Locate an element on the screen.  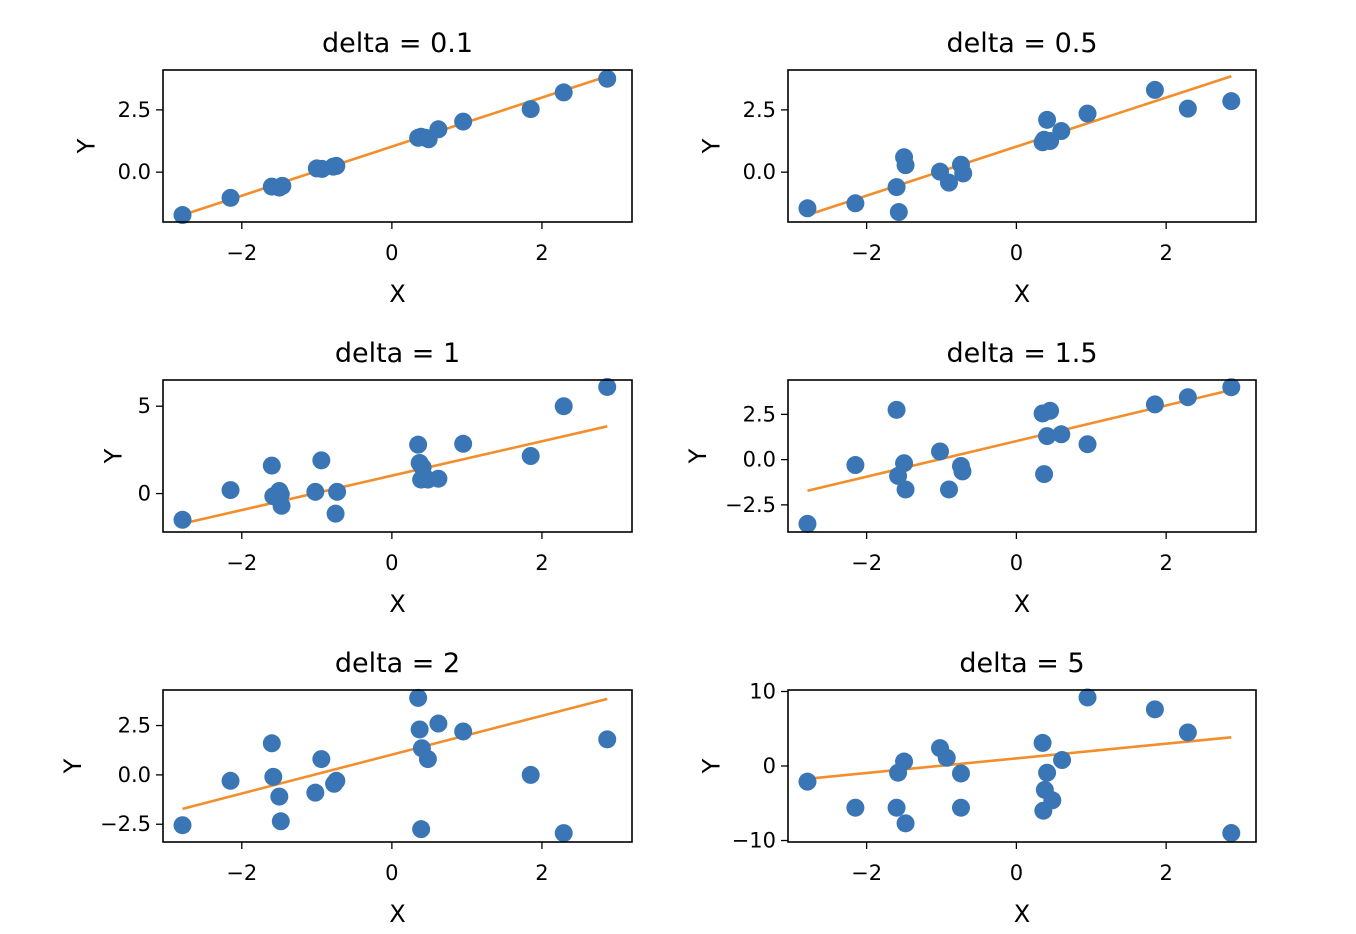
subplot-6: delta = 5 −2 0 2 −10 0 10 X Y is located at coordinates (977, 788).